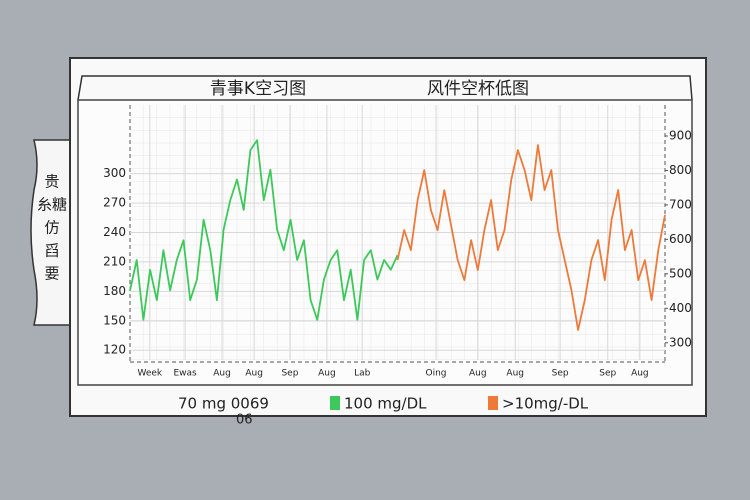 Image resolution: width=750 pixels, height=500 pixels. Describe the element at coordinates (51, 274) in the screenshot. I see `side-label: 要` at that location.